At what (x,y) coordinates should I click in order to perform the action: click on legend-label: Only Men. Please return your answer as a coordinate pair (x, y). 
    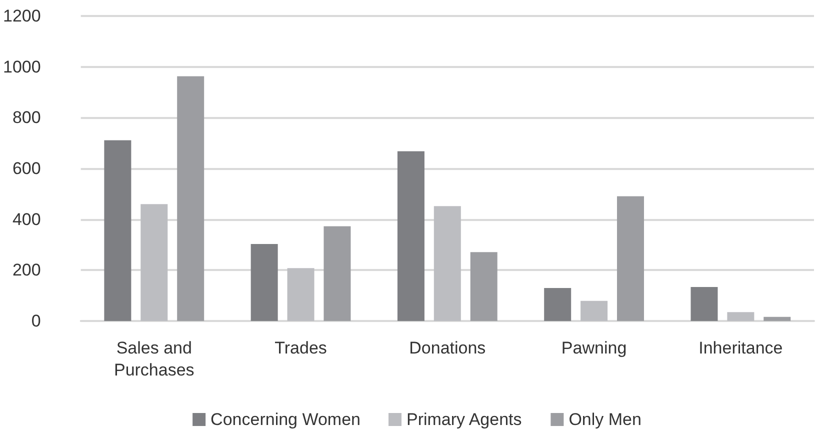
    Looking at the image, I should click on (605, 419).